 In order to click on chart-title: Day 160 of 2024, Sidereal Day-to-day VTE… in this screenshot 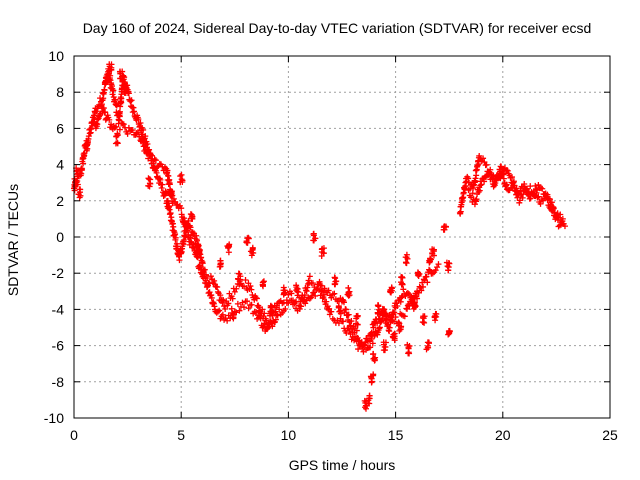, I will do `click(337, 28)`.